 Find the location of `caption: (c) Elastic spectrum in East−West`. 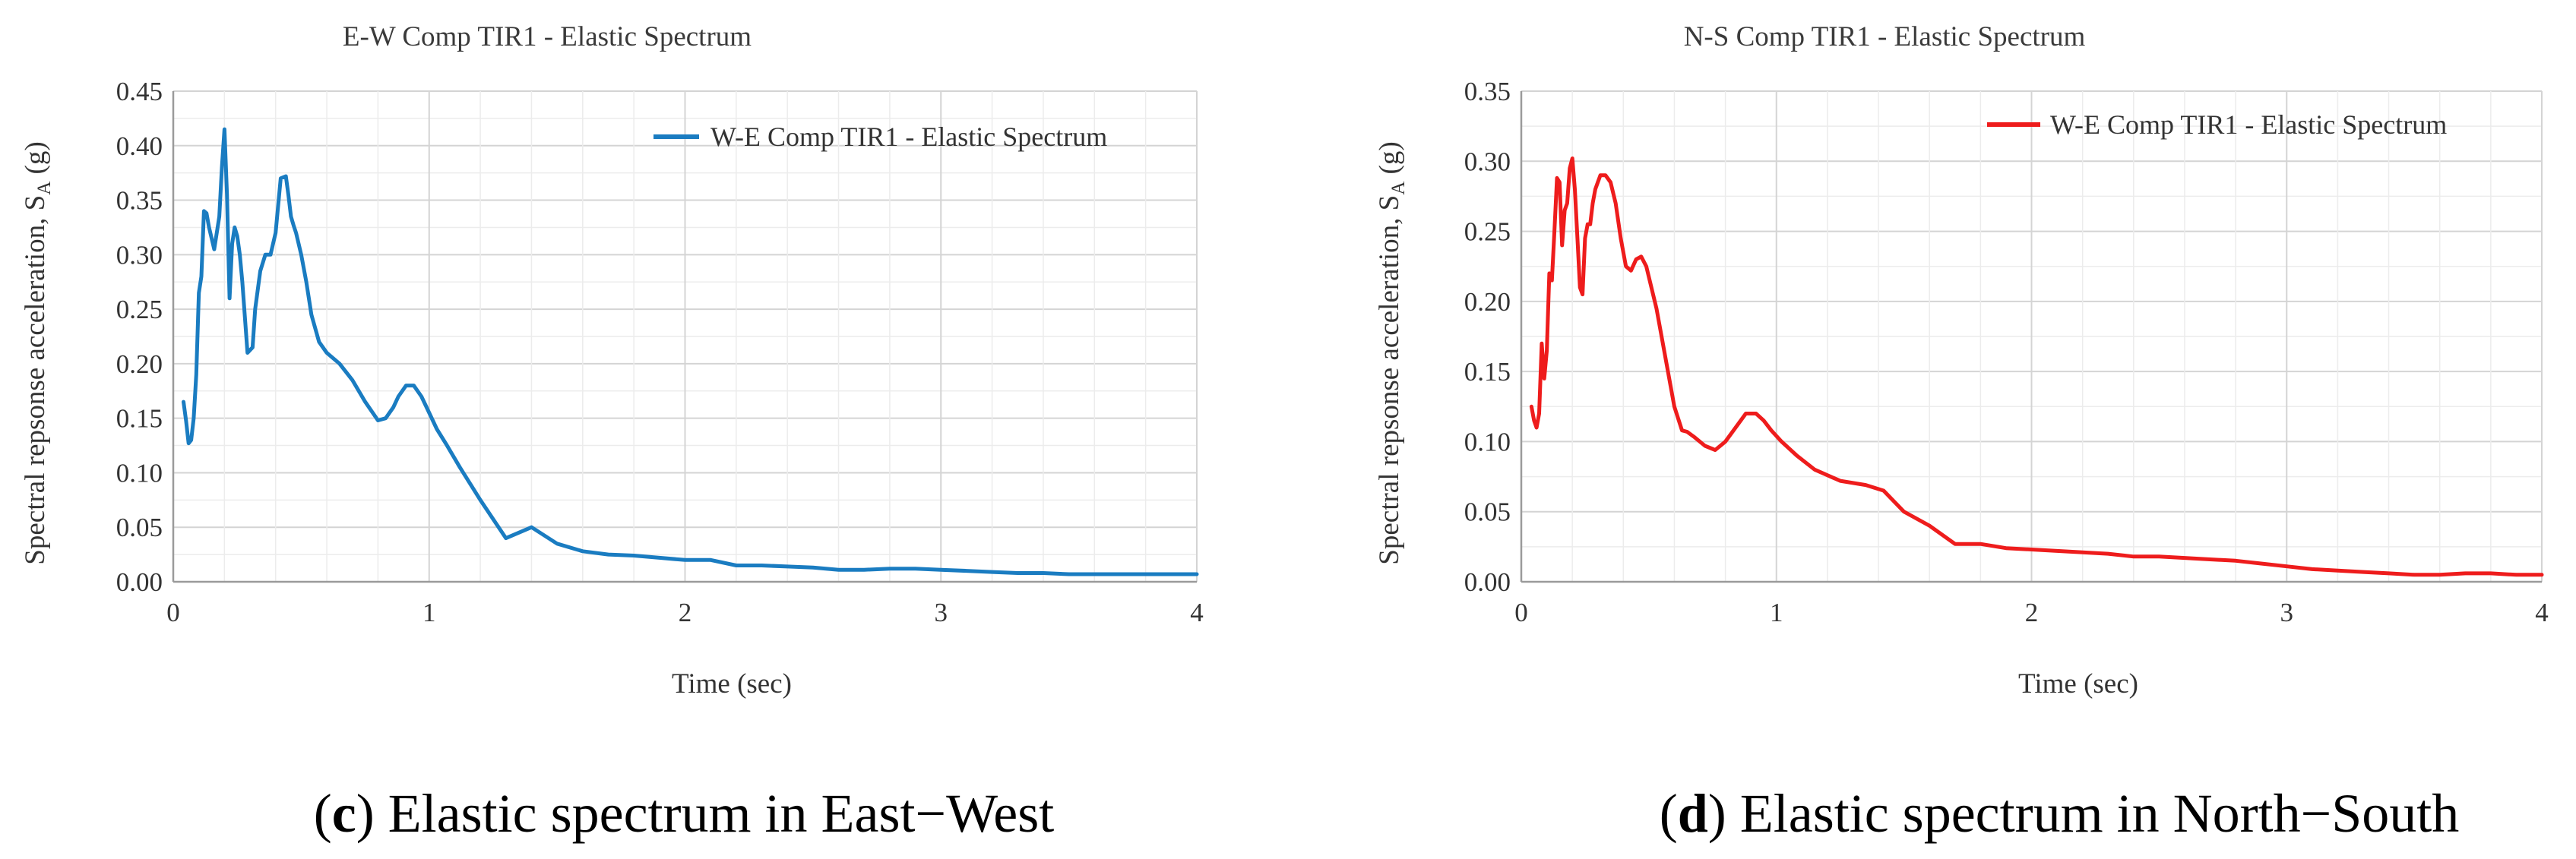

caption: (c) Elastic spectrum in East−West is located at coordinates (684, 813).